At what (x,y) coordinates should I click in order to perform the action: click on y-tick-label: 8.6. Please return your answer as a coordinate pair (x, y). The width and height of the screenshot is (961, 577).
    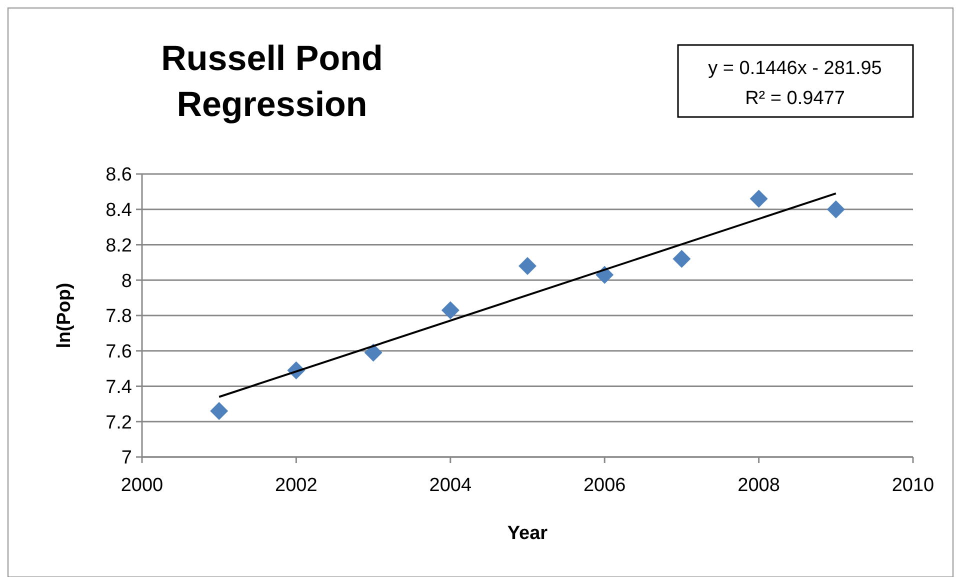
    Looking at the image, I should click on (119, 175).